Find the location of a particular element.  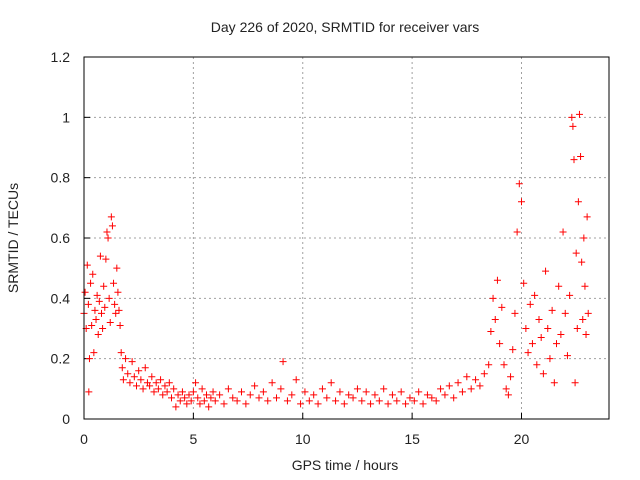

y-tick-label: 1 is located at coordinates (66, 117).